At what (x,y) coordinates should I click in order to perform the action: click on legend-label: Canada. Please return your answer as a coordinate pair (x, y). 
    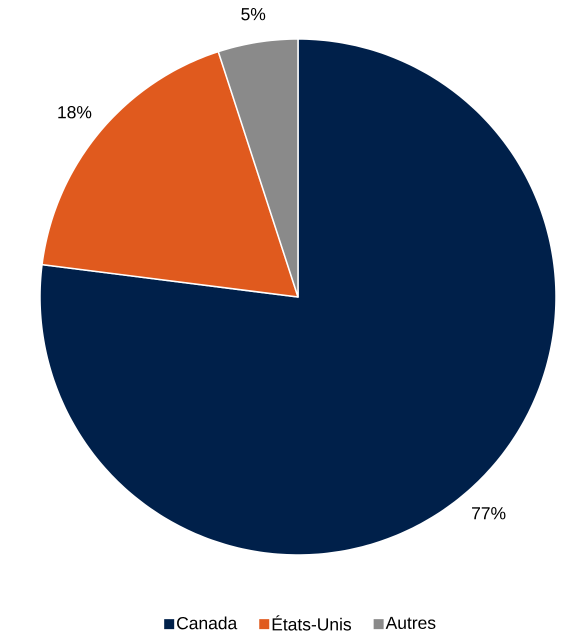
    Looking at the image, I should click on (207, 623).